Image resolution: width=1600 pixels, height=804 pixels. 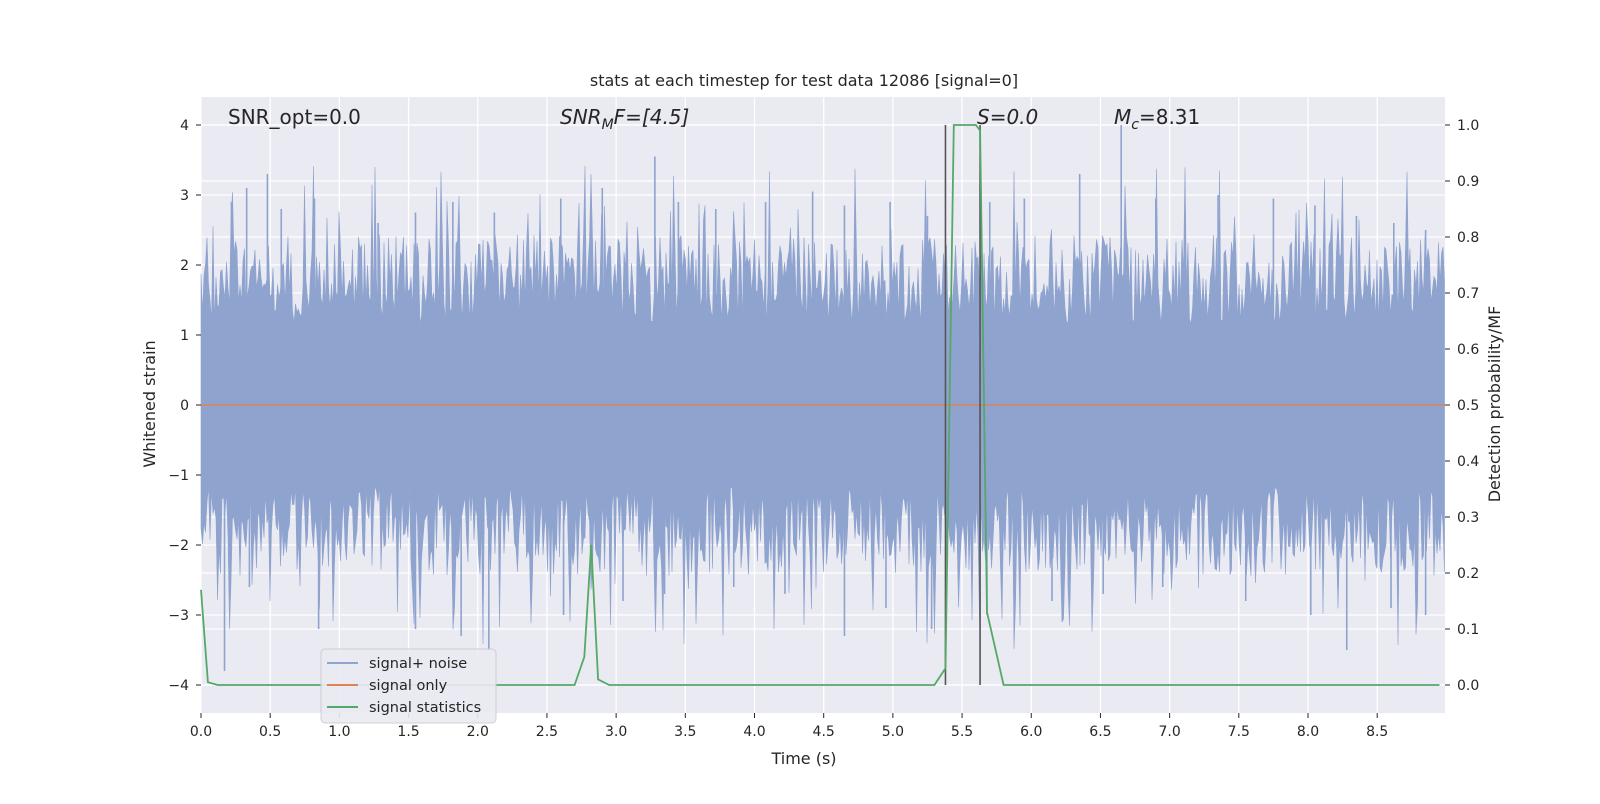 I want to click on x-tick-label-12: 6.0, so click(x=1031, y=732).